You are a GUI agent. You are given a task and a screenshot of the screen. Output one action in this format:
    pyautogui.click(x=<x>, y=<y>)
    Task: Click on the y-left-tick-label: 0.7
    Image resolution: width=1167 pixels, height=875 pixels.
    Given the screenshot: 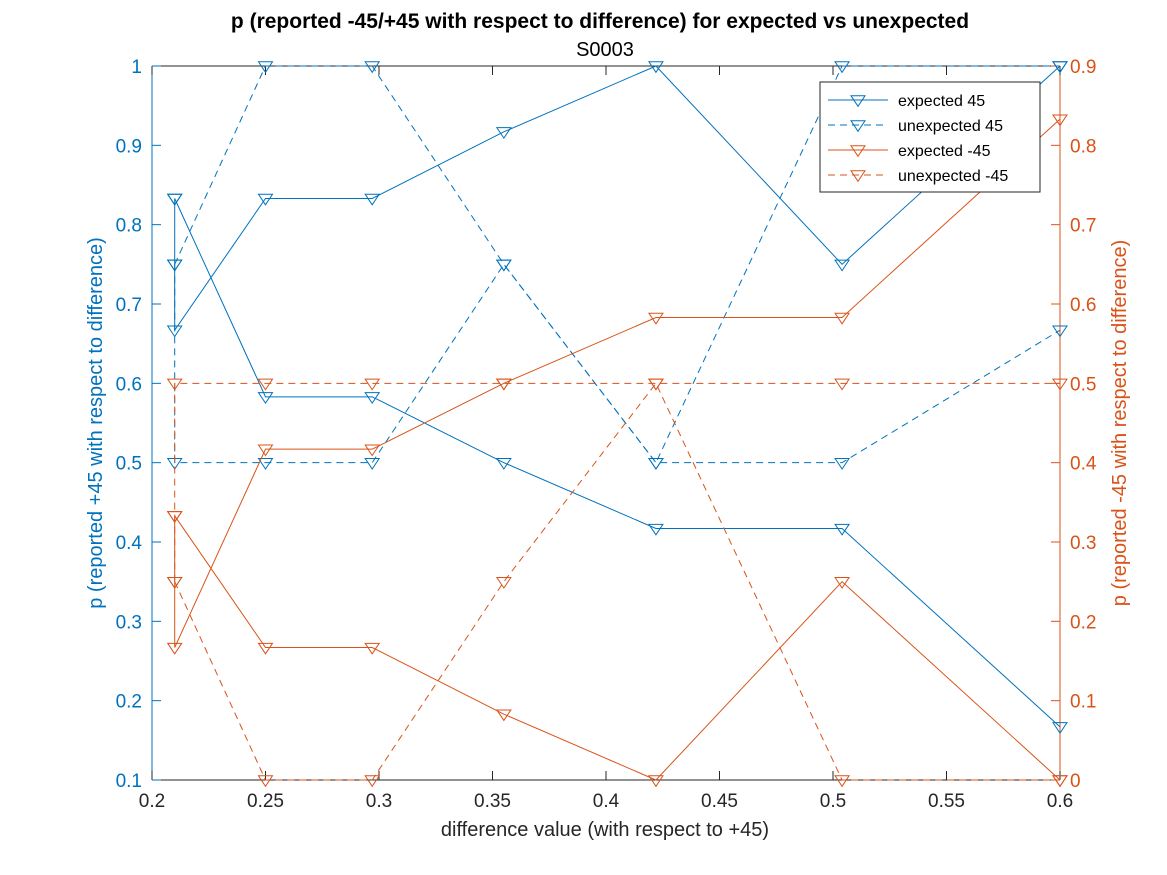 What is the action you would take?
    pyautogui.click(x=129, y=305)
    